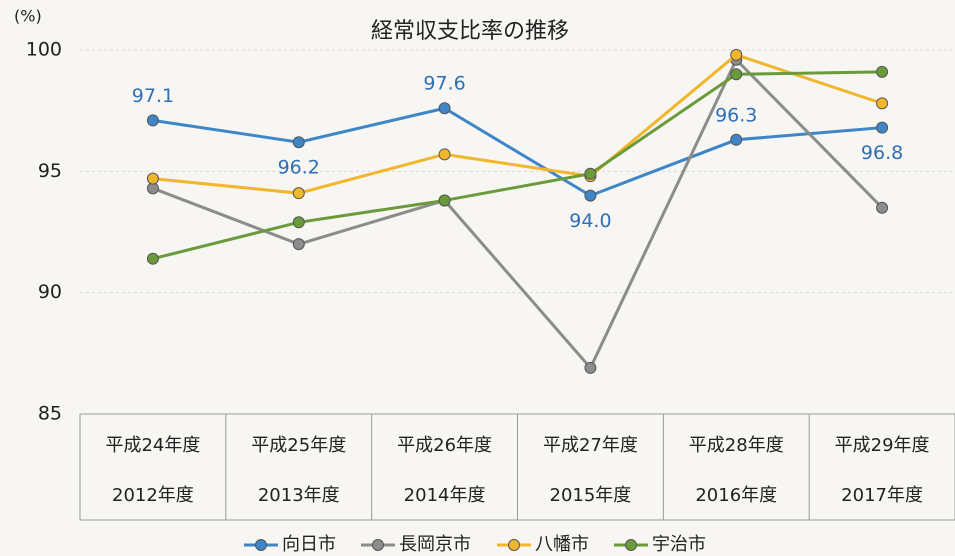  What do you see at coordinates (309, 544) in the screenshot?
I see `legend-label: 向日市` at bounding box center [309, 544].